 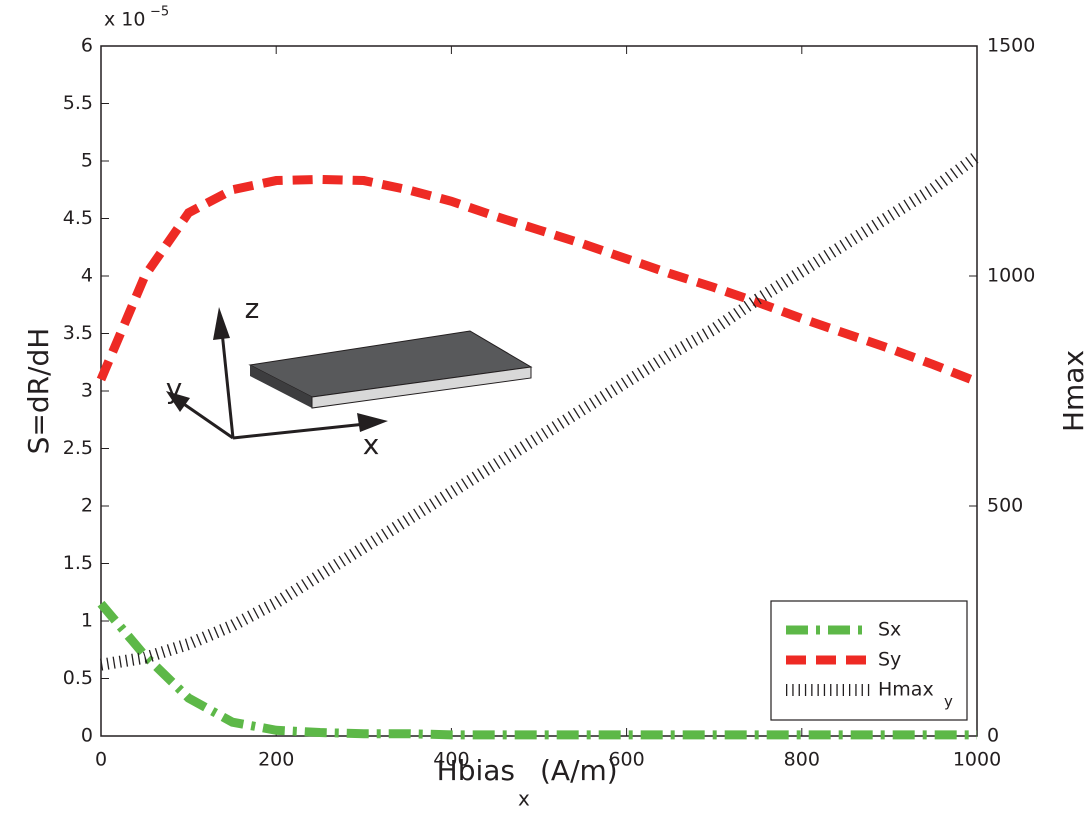 What do you see at coordinates (626, 760) in the screenshot?
I see `x-tick-label: 600` at bounding box center [626, 760].